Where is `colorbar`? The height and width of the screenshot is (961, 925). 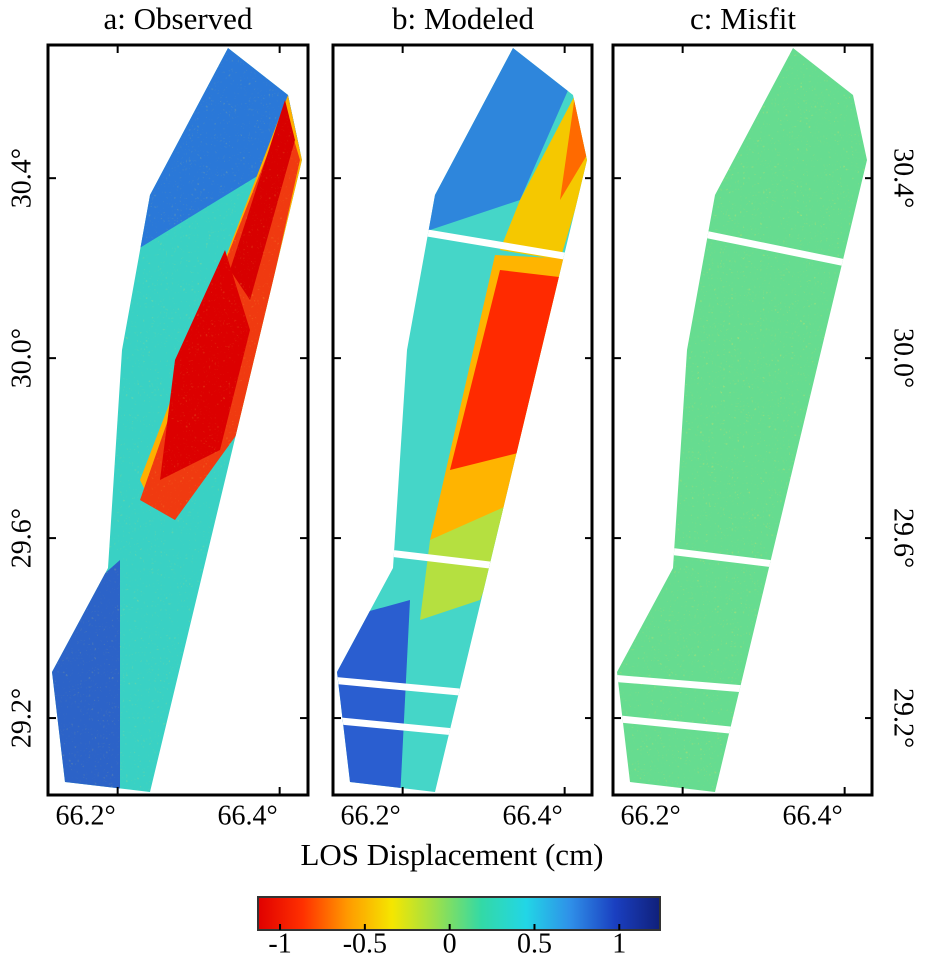
colorbar is located at coordinates (459, 913).